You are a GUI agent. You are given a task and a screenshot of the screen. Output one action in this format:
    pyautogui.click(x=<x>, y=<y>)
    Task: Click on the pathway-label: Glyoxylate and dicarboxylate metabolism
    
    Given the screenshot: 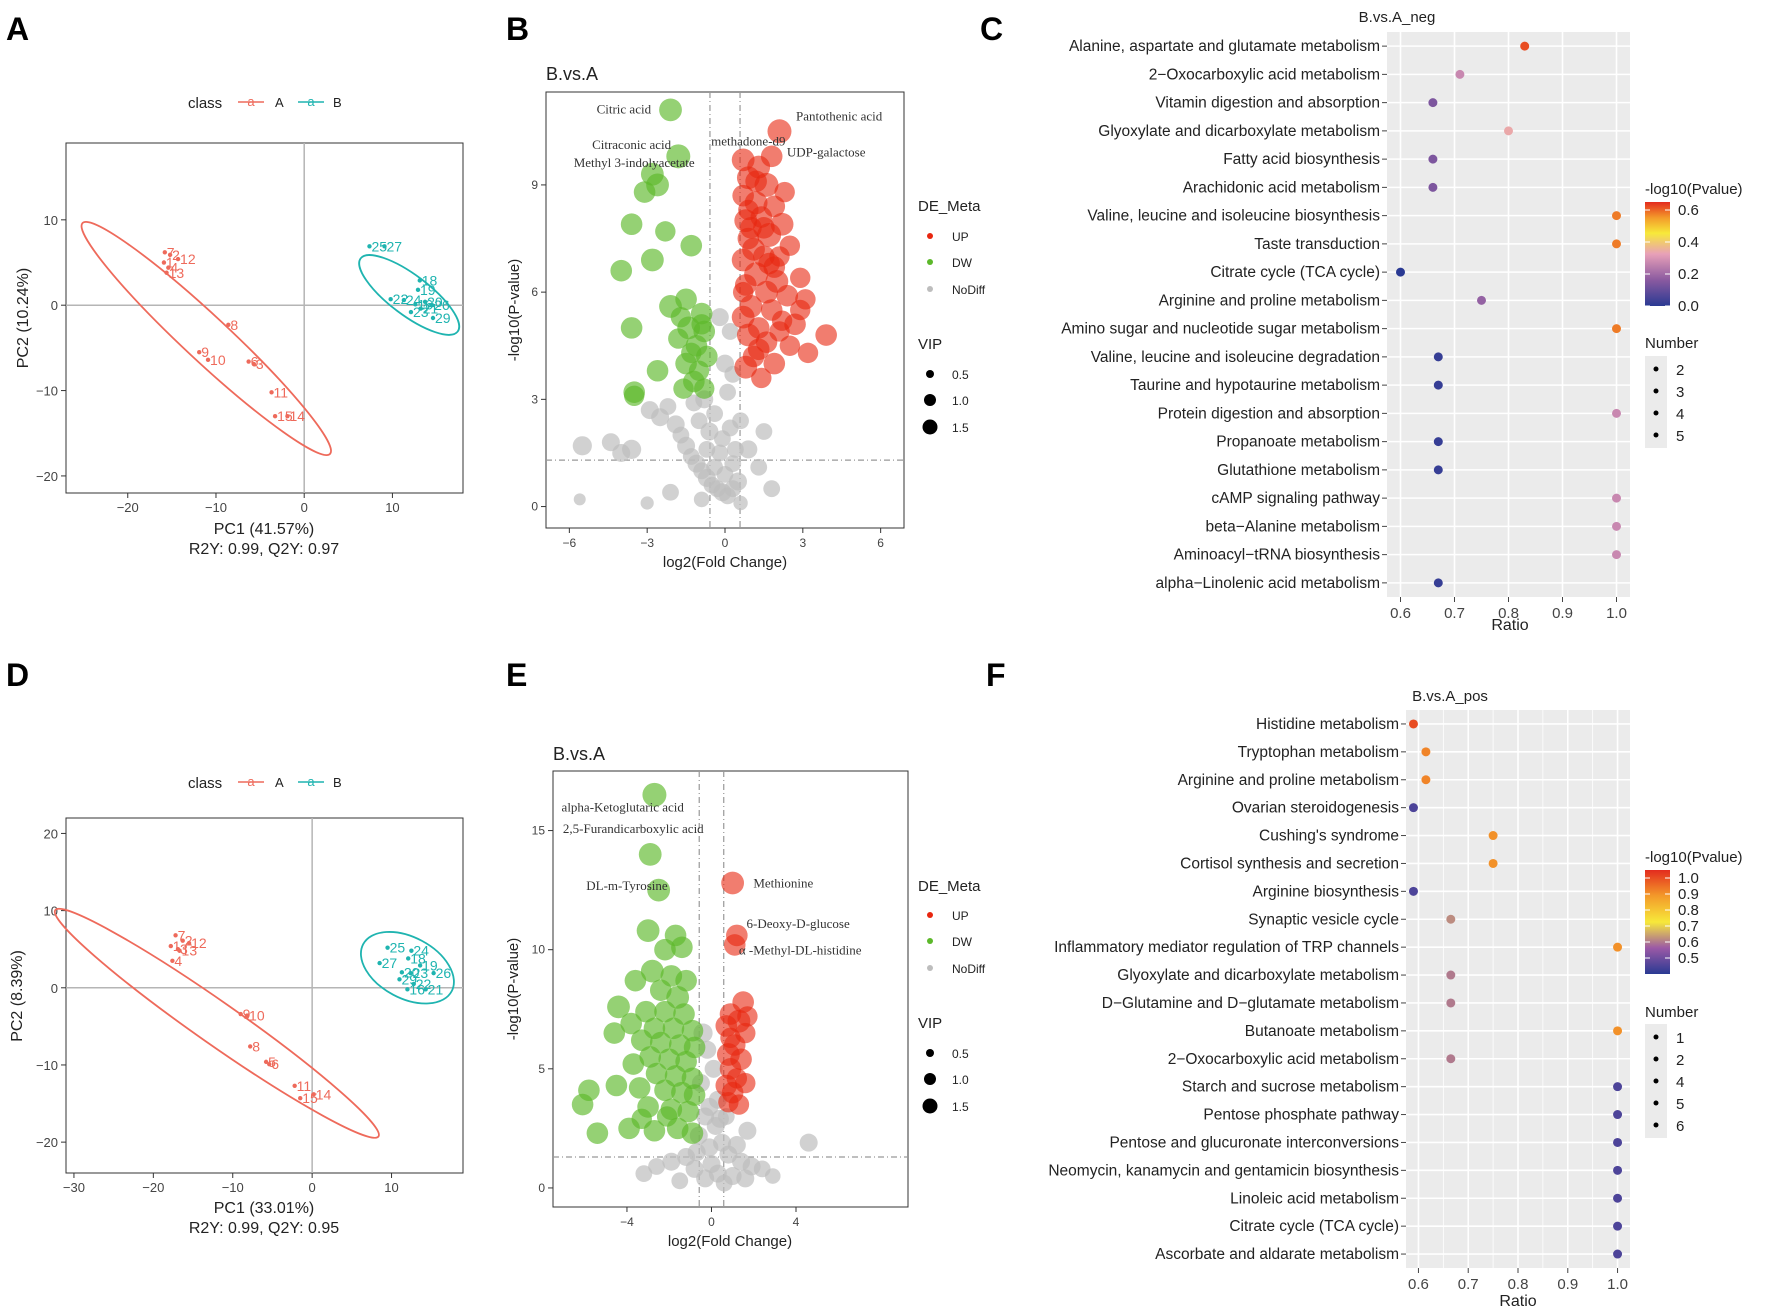 What is the action you would take?
    pyautogui.click(x=1258, y=975)
    